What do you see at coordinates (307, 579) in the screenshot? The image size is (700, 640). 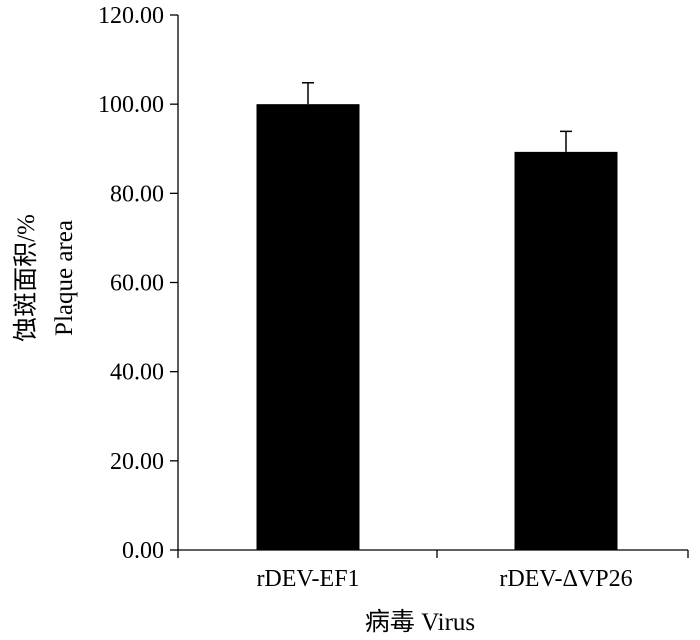 I see `x-tick-label: rDEV-EF1` at bounding box center [307, 579].